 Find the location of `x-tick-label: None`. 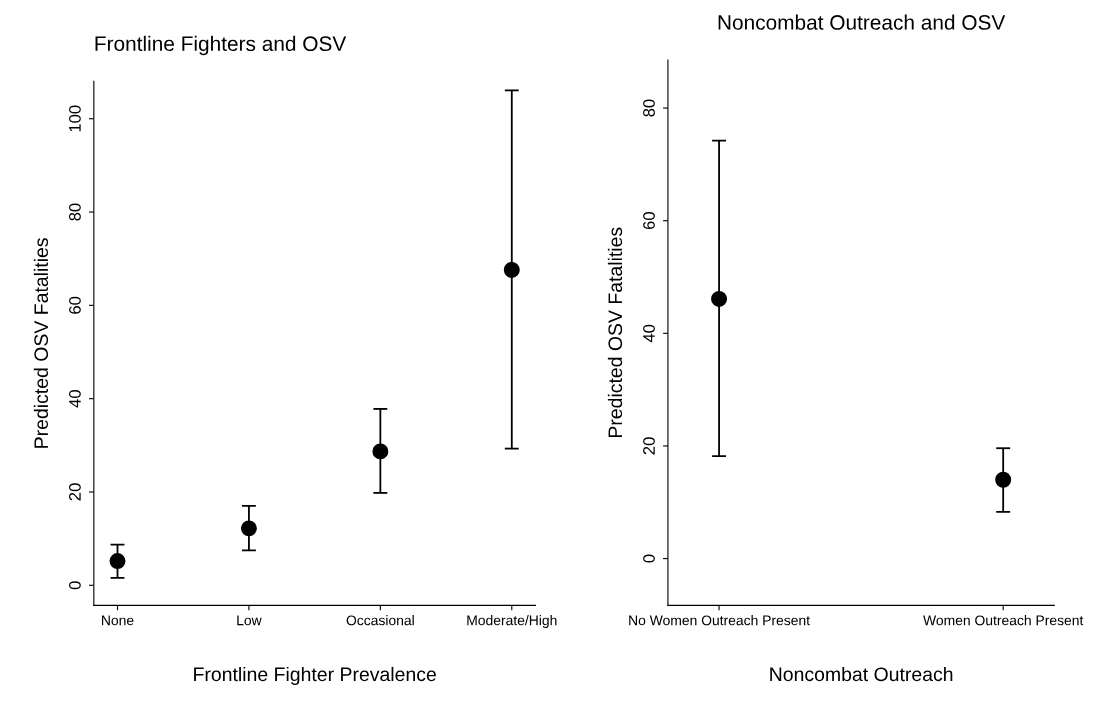

x-tick-label: None is located at coordinates (118, 620).